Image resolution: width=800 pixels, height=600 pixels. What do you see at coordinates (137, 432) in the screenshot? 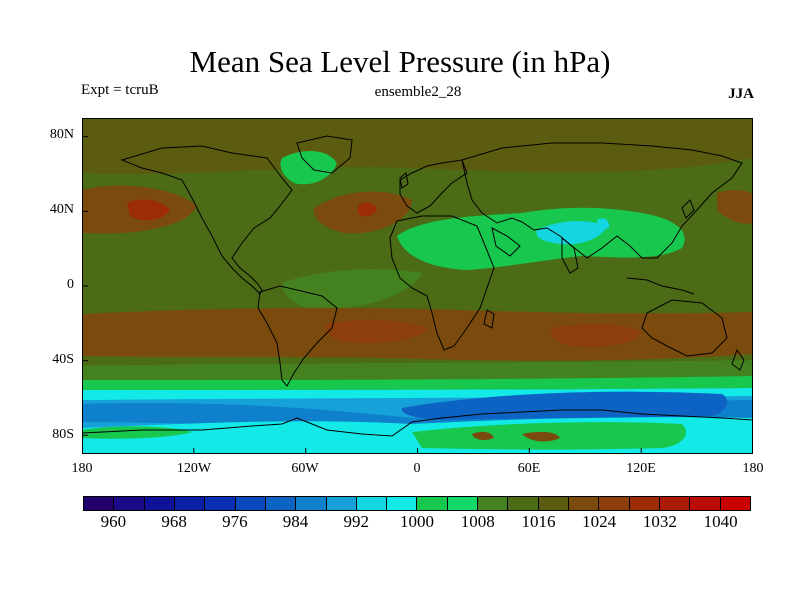
I see `antarctica-west-green` at bounding box center [137, 432].